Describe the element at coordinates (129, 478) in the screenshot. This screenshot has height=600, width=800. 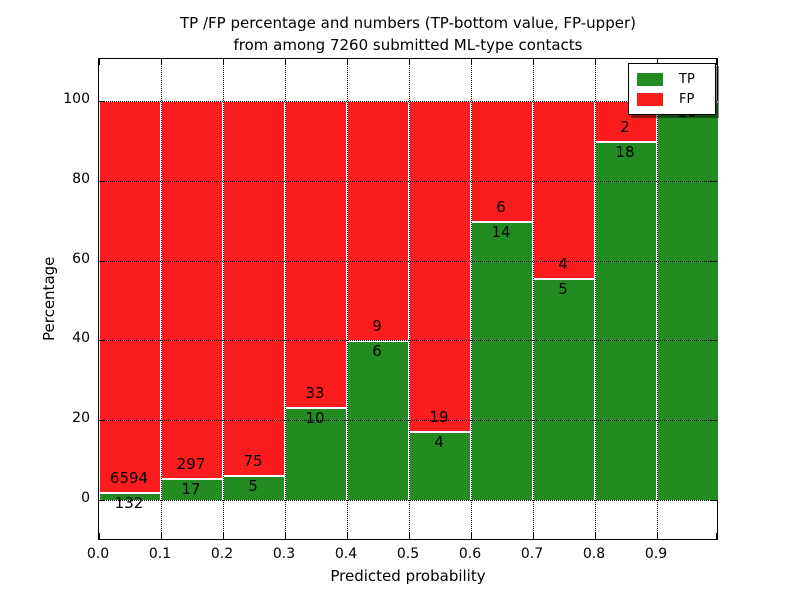
I see `fp-count-label: 6594` at that location.